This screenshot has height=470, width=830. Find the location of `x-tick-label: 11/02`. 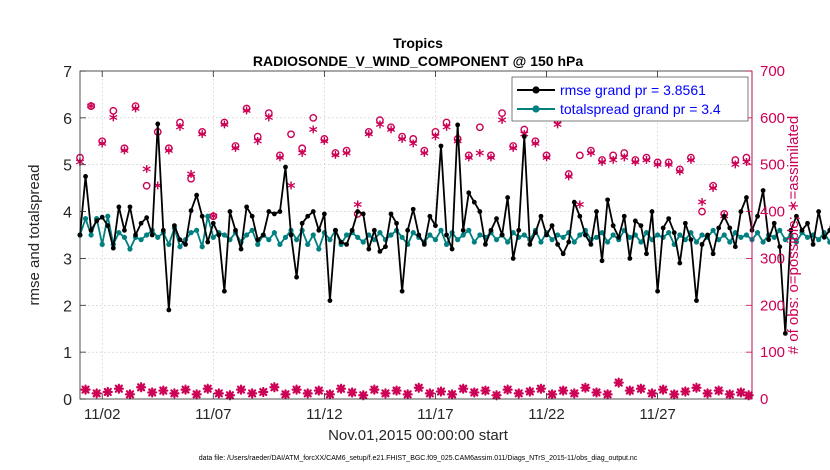

x-tick-label: 11/02 is located at coordinates (102, 414).